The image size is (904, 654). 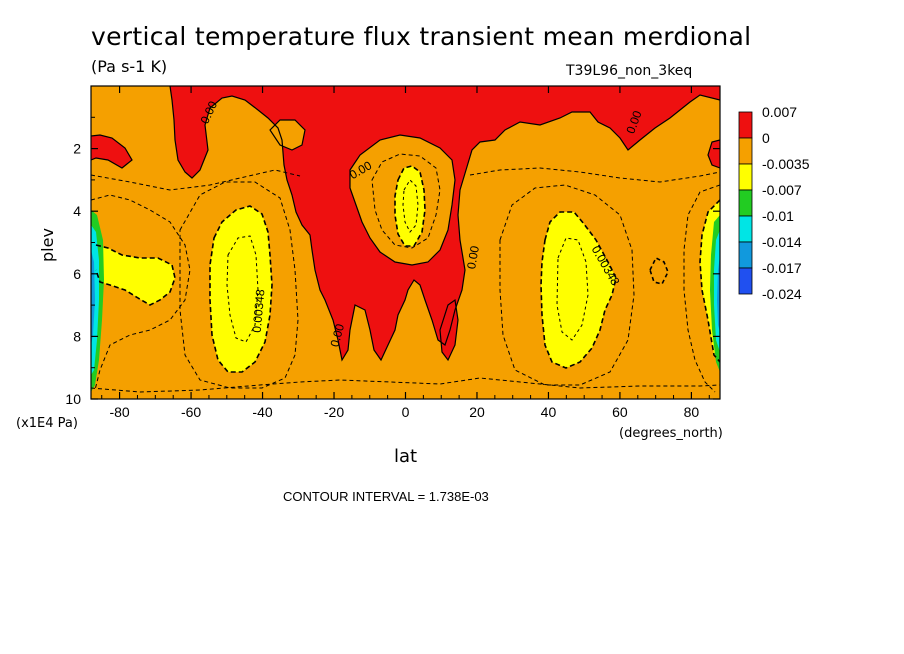 I want to click on x-tick-label: -40, so click(x=262, y=412).